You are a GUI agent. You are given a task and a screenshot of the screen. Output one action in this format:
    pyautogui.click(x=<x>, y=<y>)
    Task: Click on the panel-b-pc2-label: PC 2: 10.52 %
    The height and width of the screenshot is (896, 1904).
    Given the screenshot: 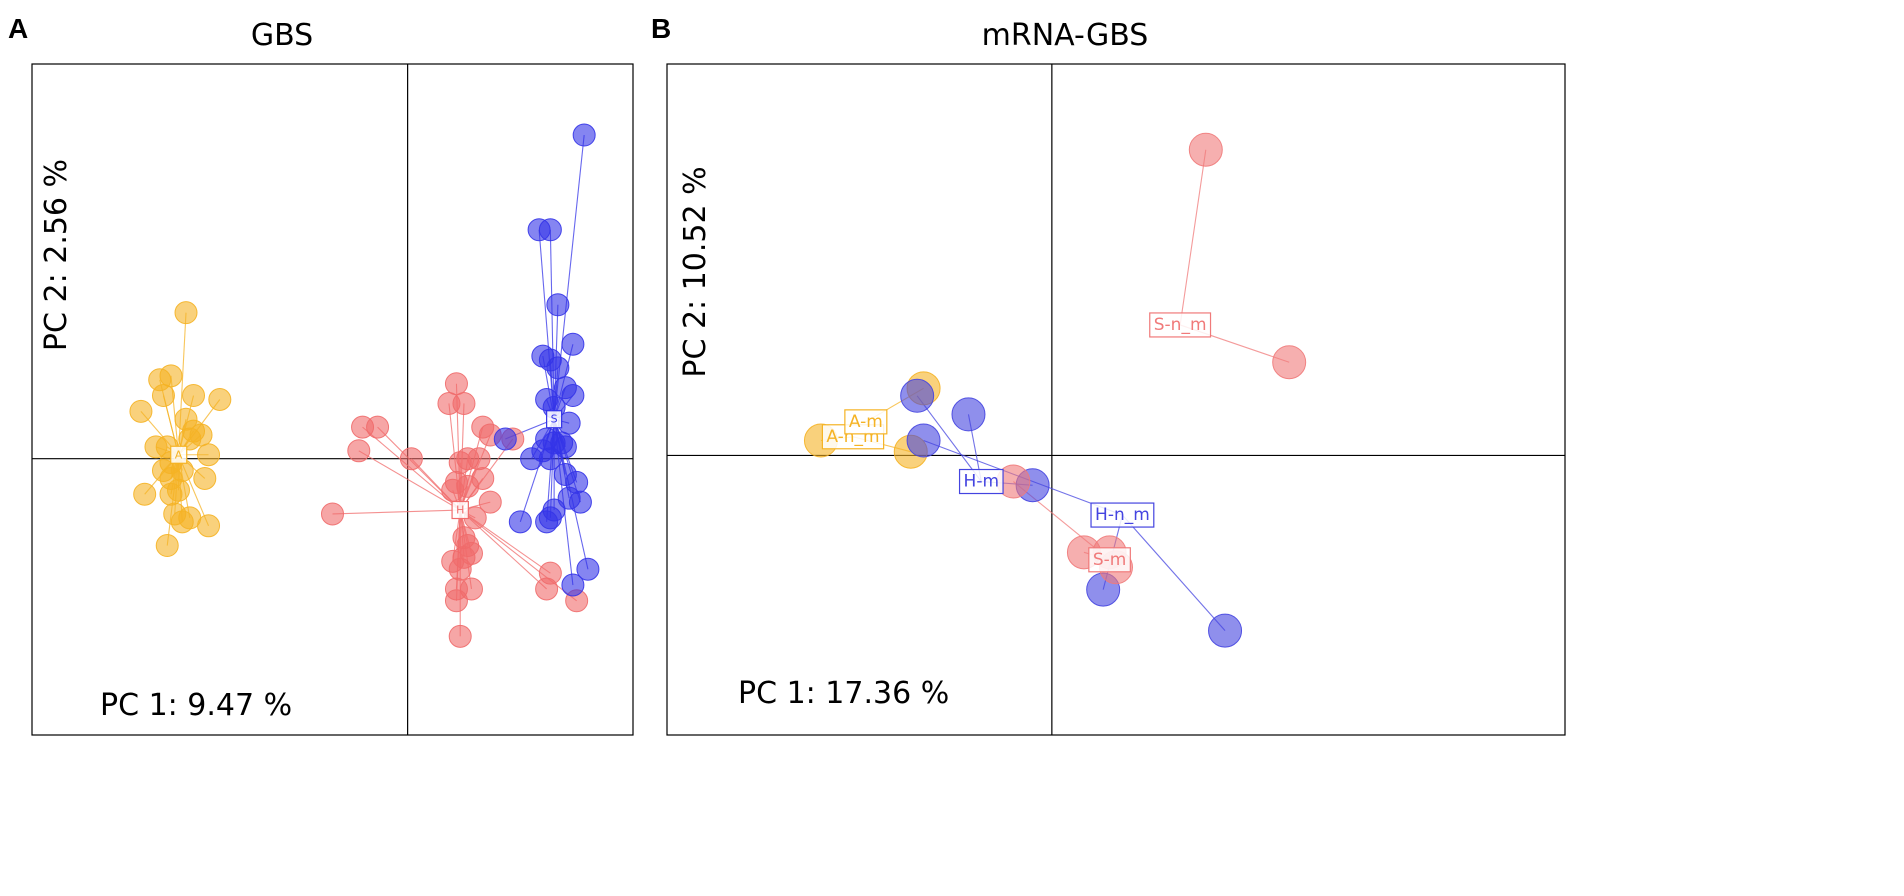 What is the action you would take?
    pyautogui.click(x=695, y=271)
    